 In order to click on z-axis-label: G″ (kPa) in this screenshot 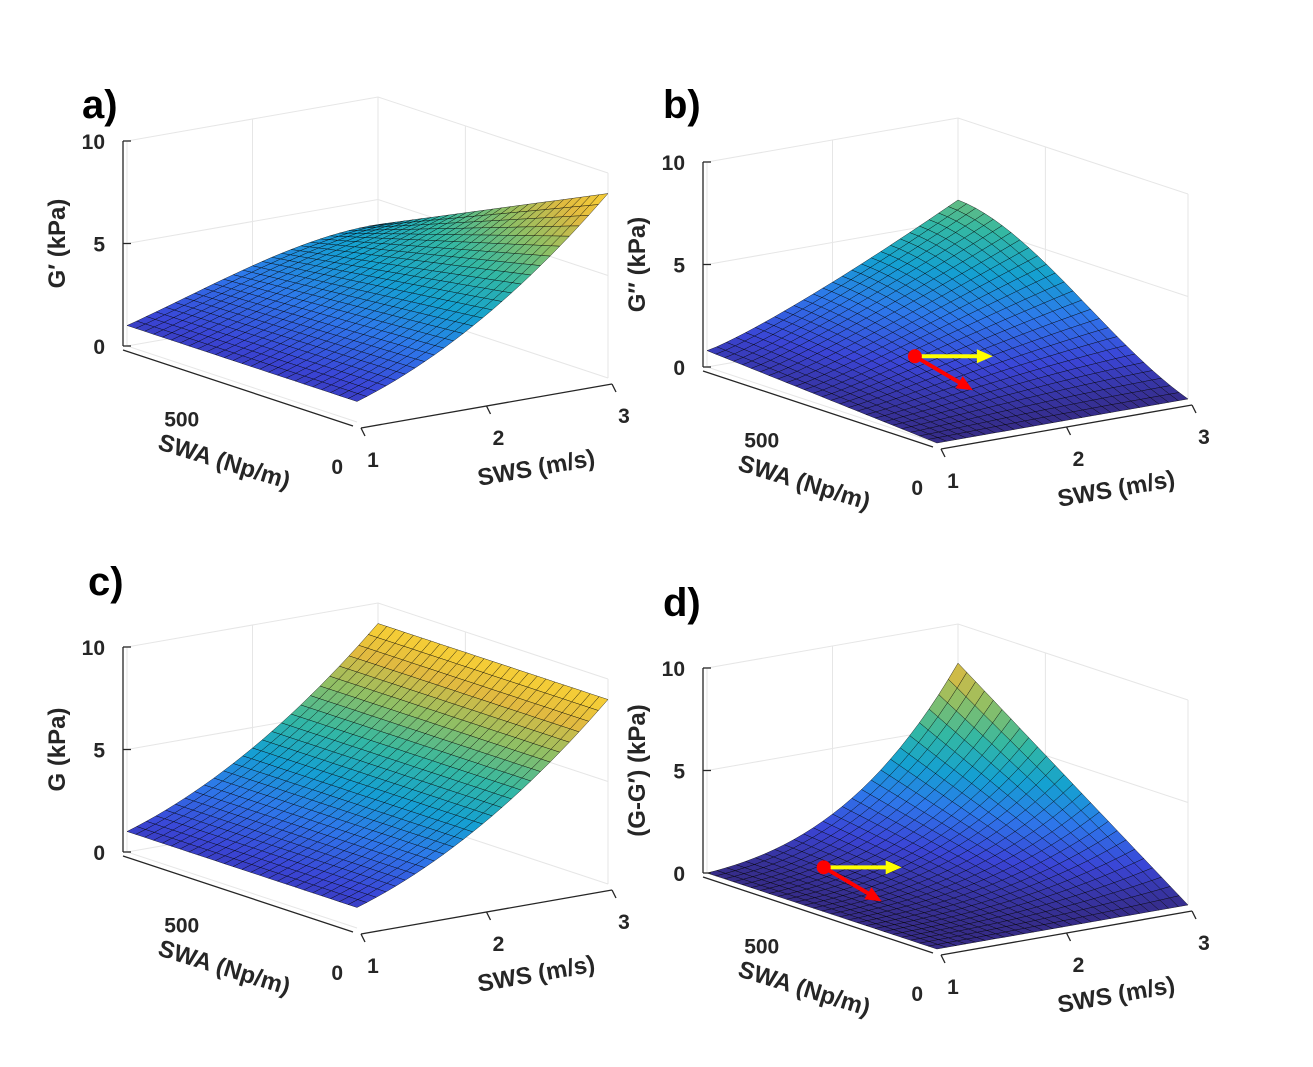, I will do `click(637, 265)`.